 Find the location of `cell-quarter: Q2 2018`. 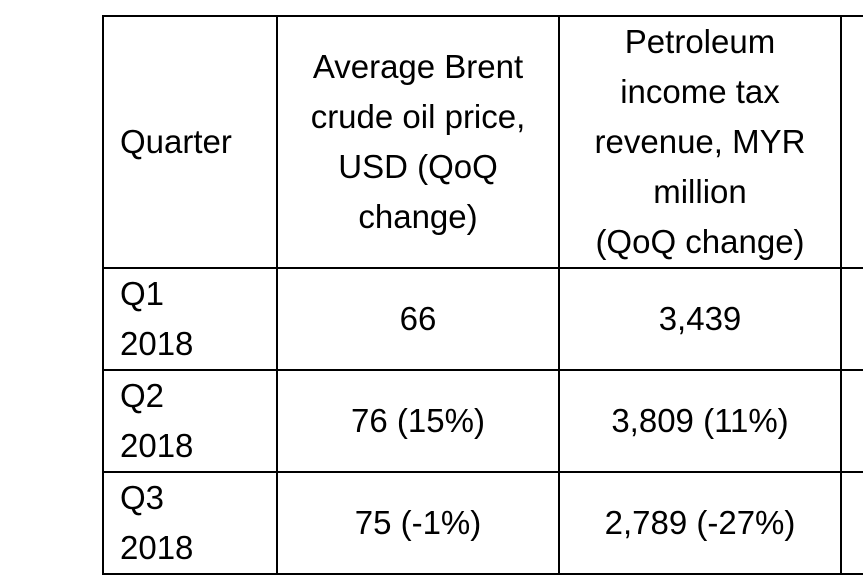

cell-quarter: Q2 2018 is located at coordinates (190, 421).